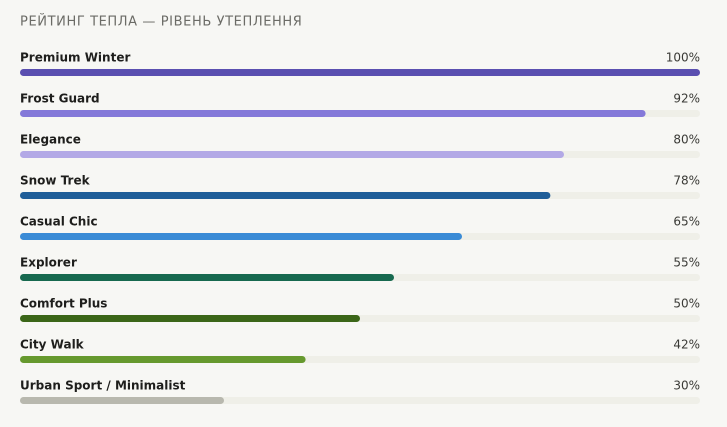 Image resolution: width=727 pixels, height=427 pixels. Describe the element at coordinates (50, 140) in the screenshot. I see `bar-label: Elegance` at that location.